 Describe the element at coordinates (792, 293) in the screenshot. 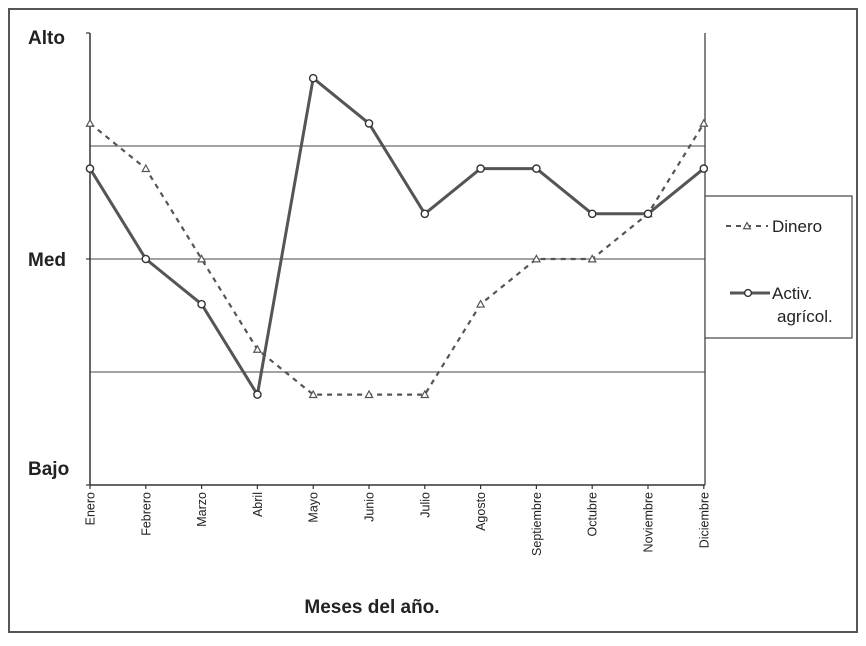

I see `legend-label-activ-line1: Activ.` at that location.